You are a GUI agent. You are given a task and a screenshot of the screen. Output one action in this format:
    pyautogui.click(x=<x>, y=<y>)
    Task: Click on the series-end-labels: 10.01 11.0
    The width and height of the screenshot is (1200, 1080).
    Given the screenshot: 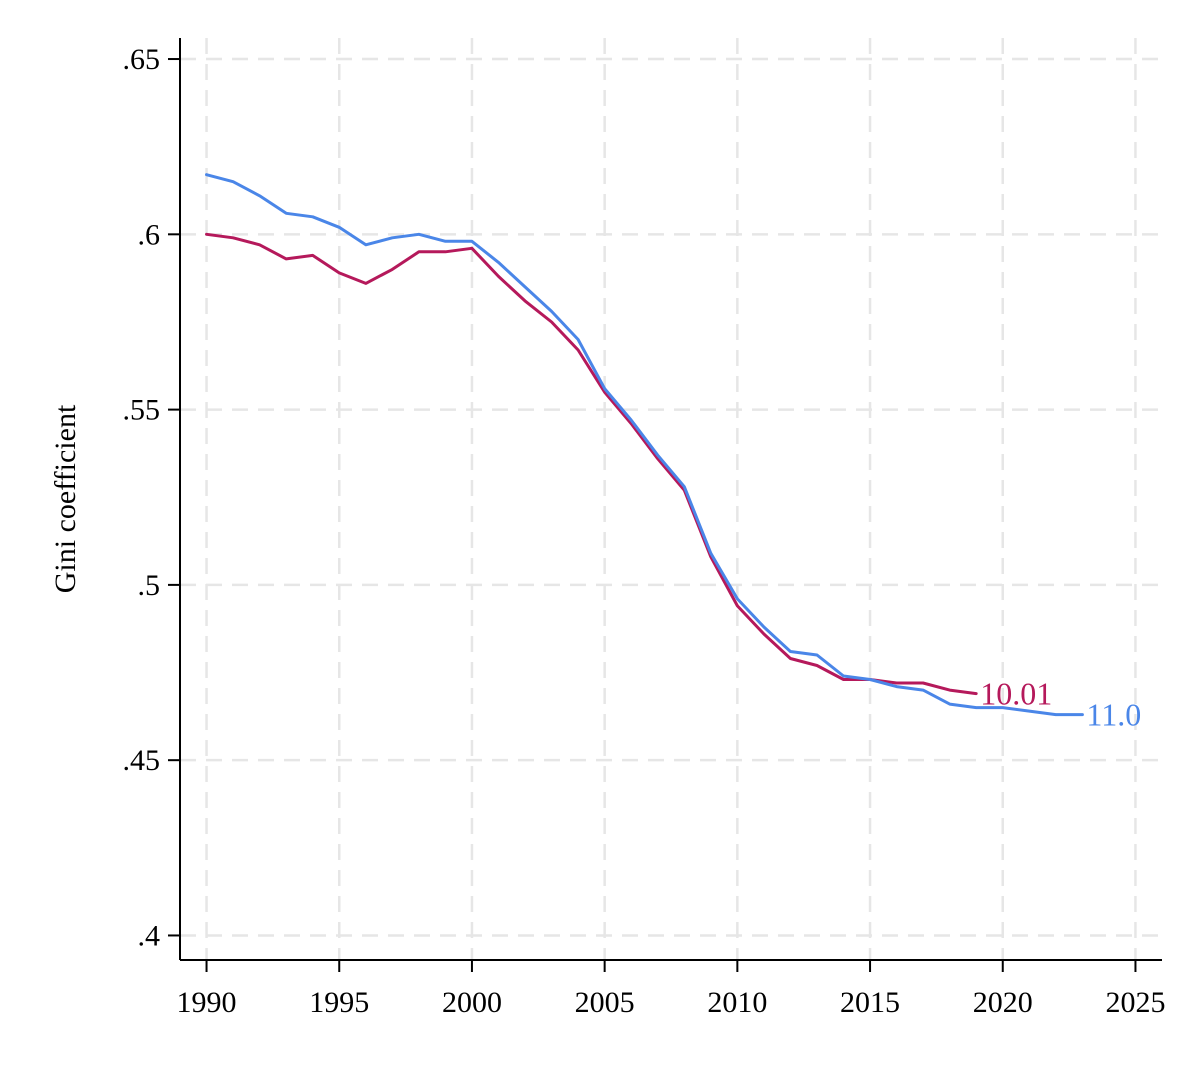 What is the action you would take?
    pyautogui.click(x=1060, y=704)
    